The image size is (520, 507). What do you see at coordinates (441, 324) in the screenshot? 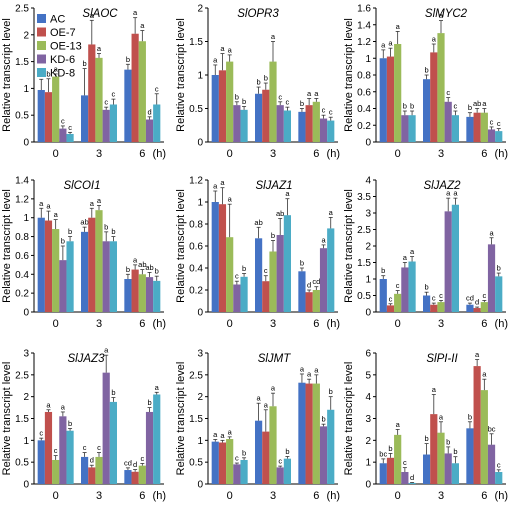
I see `x-tick-label: 3` at bounding box center [441, 324].